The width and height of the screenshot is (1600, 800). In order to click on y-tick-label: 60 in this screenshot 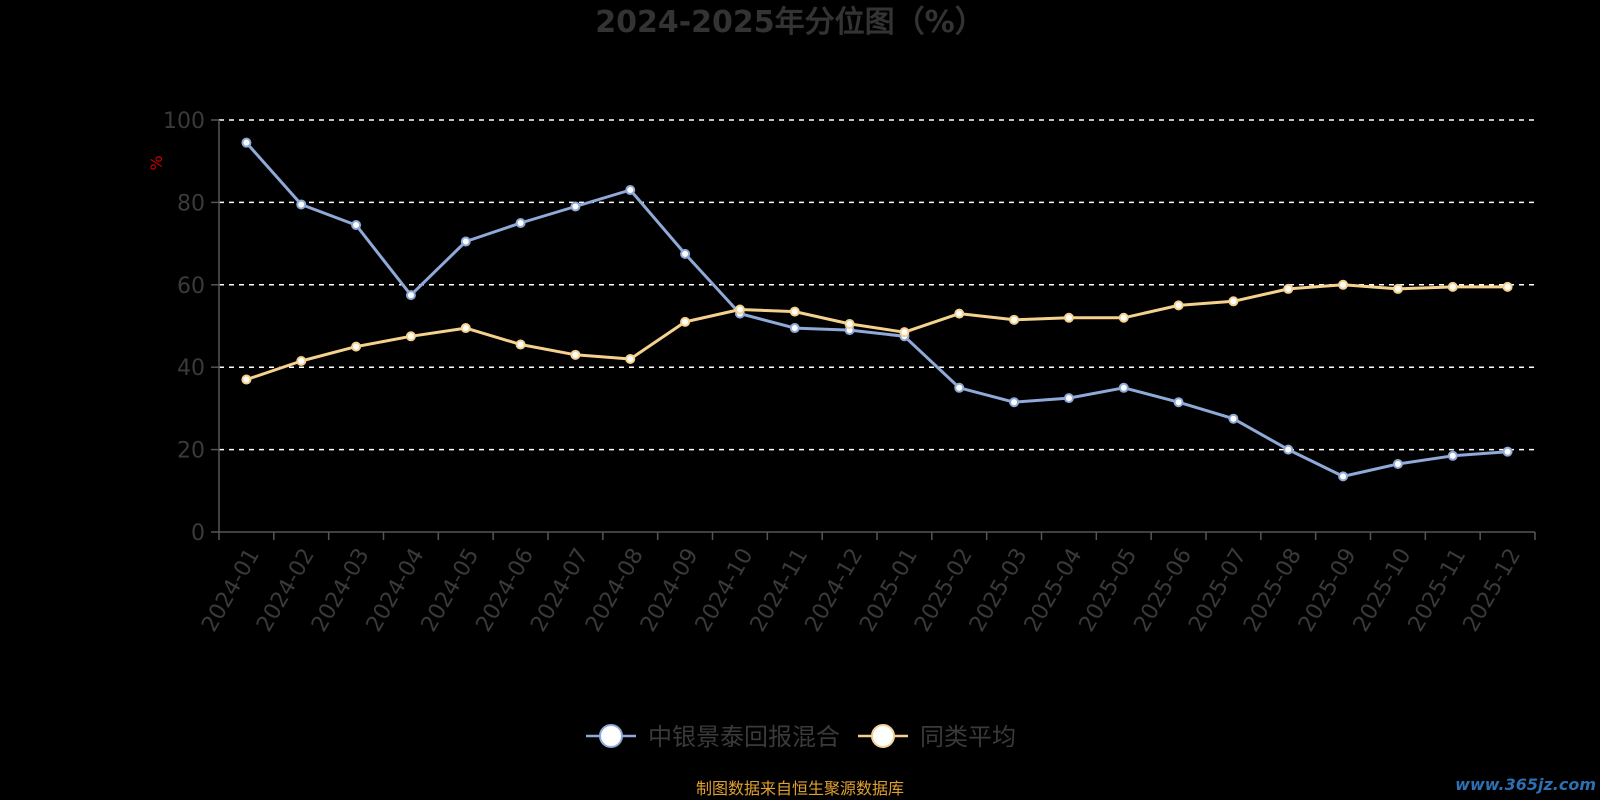, I will do `click(191, 286)`.